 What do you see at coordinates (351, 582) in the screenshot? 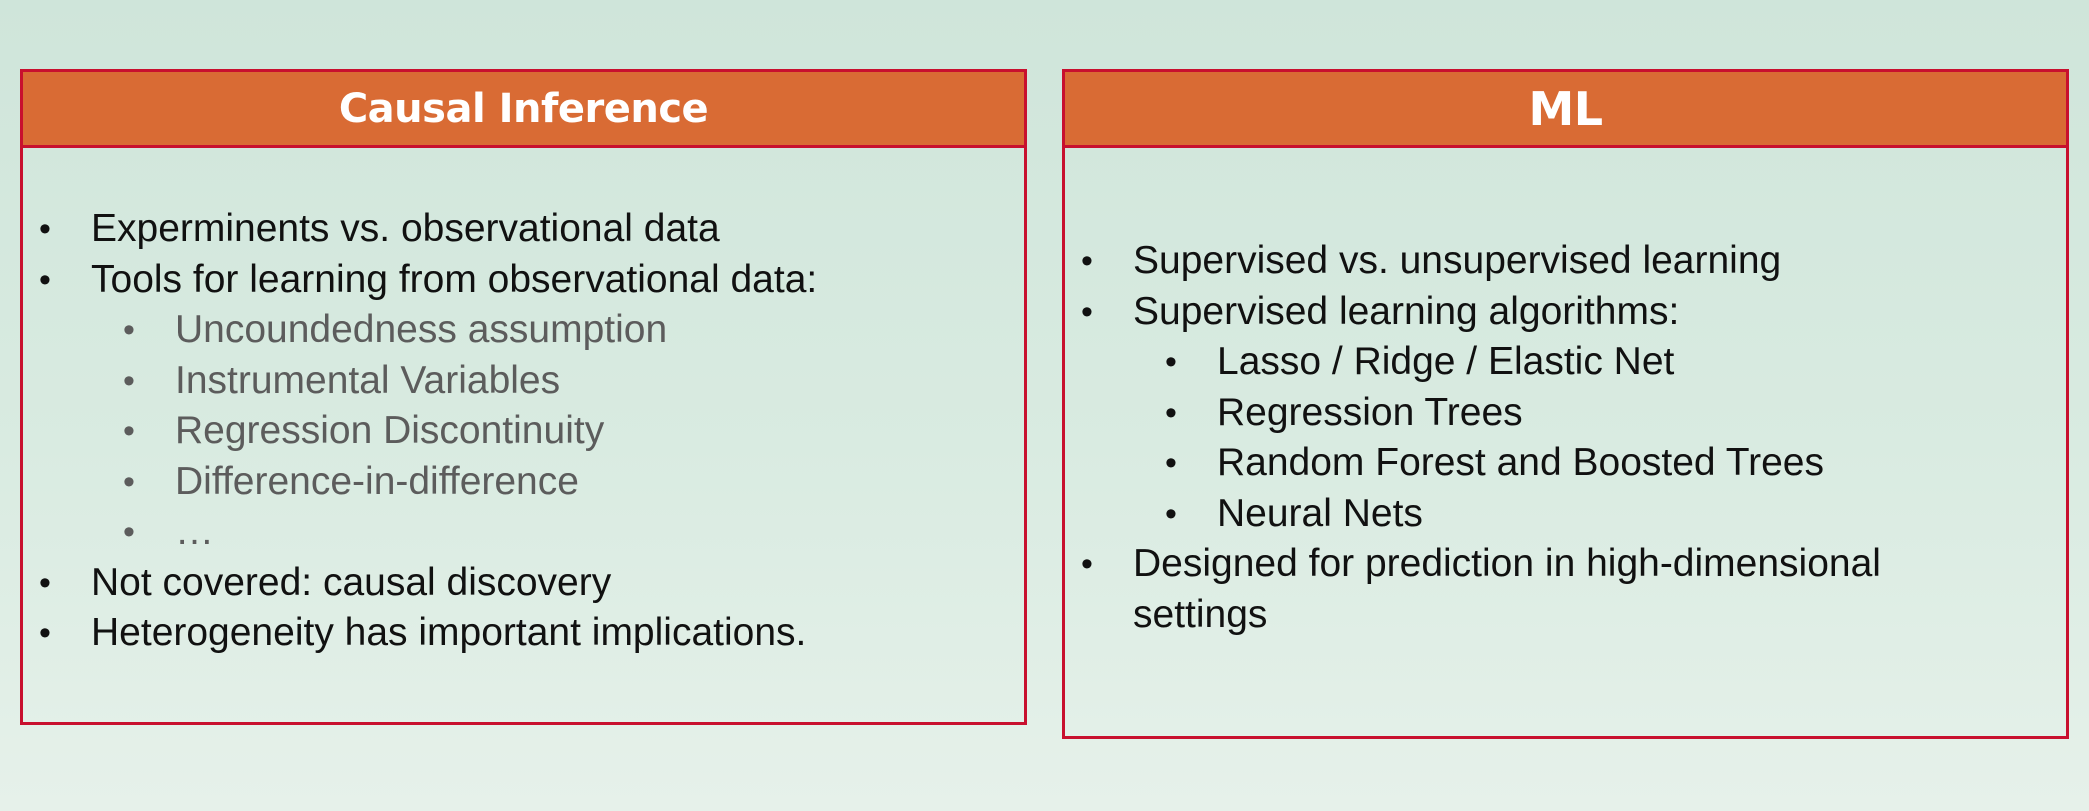
I see `list-item-text: Not covered: causal discovery` at bounding box center [351, 582].